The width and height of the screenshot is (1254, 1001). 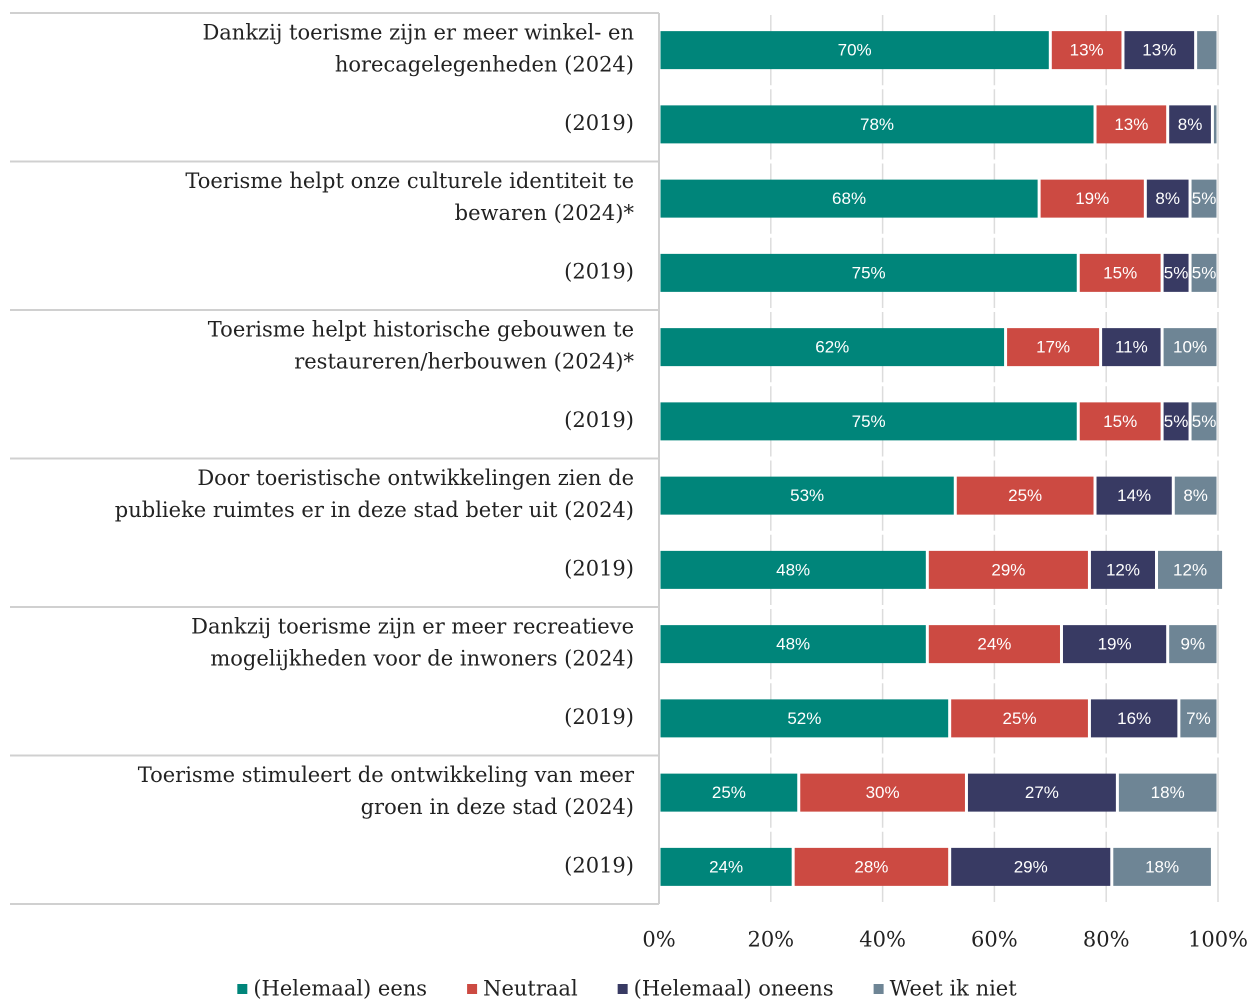 What do you see at coordinates (497, 807) in the screenshot?
I see `category-label: groen in deze stad (2024)` at bounding box center [497, 807].